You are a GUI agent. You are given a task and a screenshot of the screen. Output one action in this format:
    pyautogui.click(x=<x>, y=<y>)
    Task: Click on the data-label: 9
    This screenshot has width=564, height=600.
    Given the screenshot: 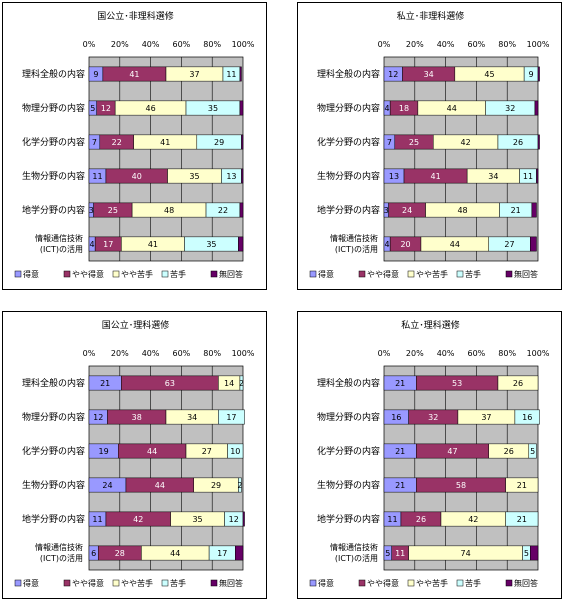 What is the action you would take?
    pyautogui.click(x=531, y=74)
    